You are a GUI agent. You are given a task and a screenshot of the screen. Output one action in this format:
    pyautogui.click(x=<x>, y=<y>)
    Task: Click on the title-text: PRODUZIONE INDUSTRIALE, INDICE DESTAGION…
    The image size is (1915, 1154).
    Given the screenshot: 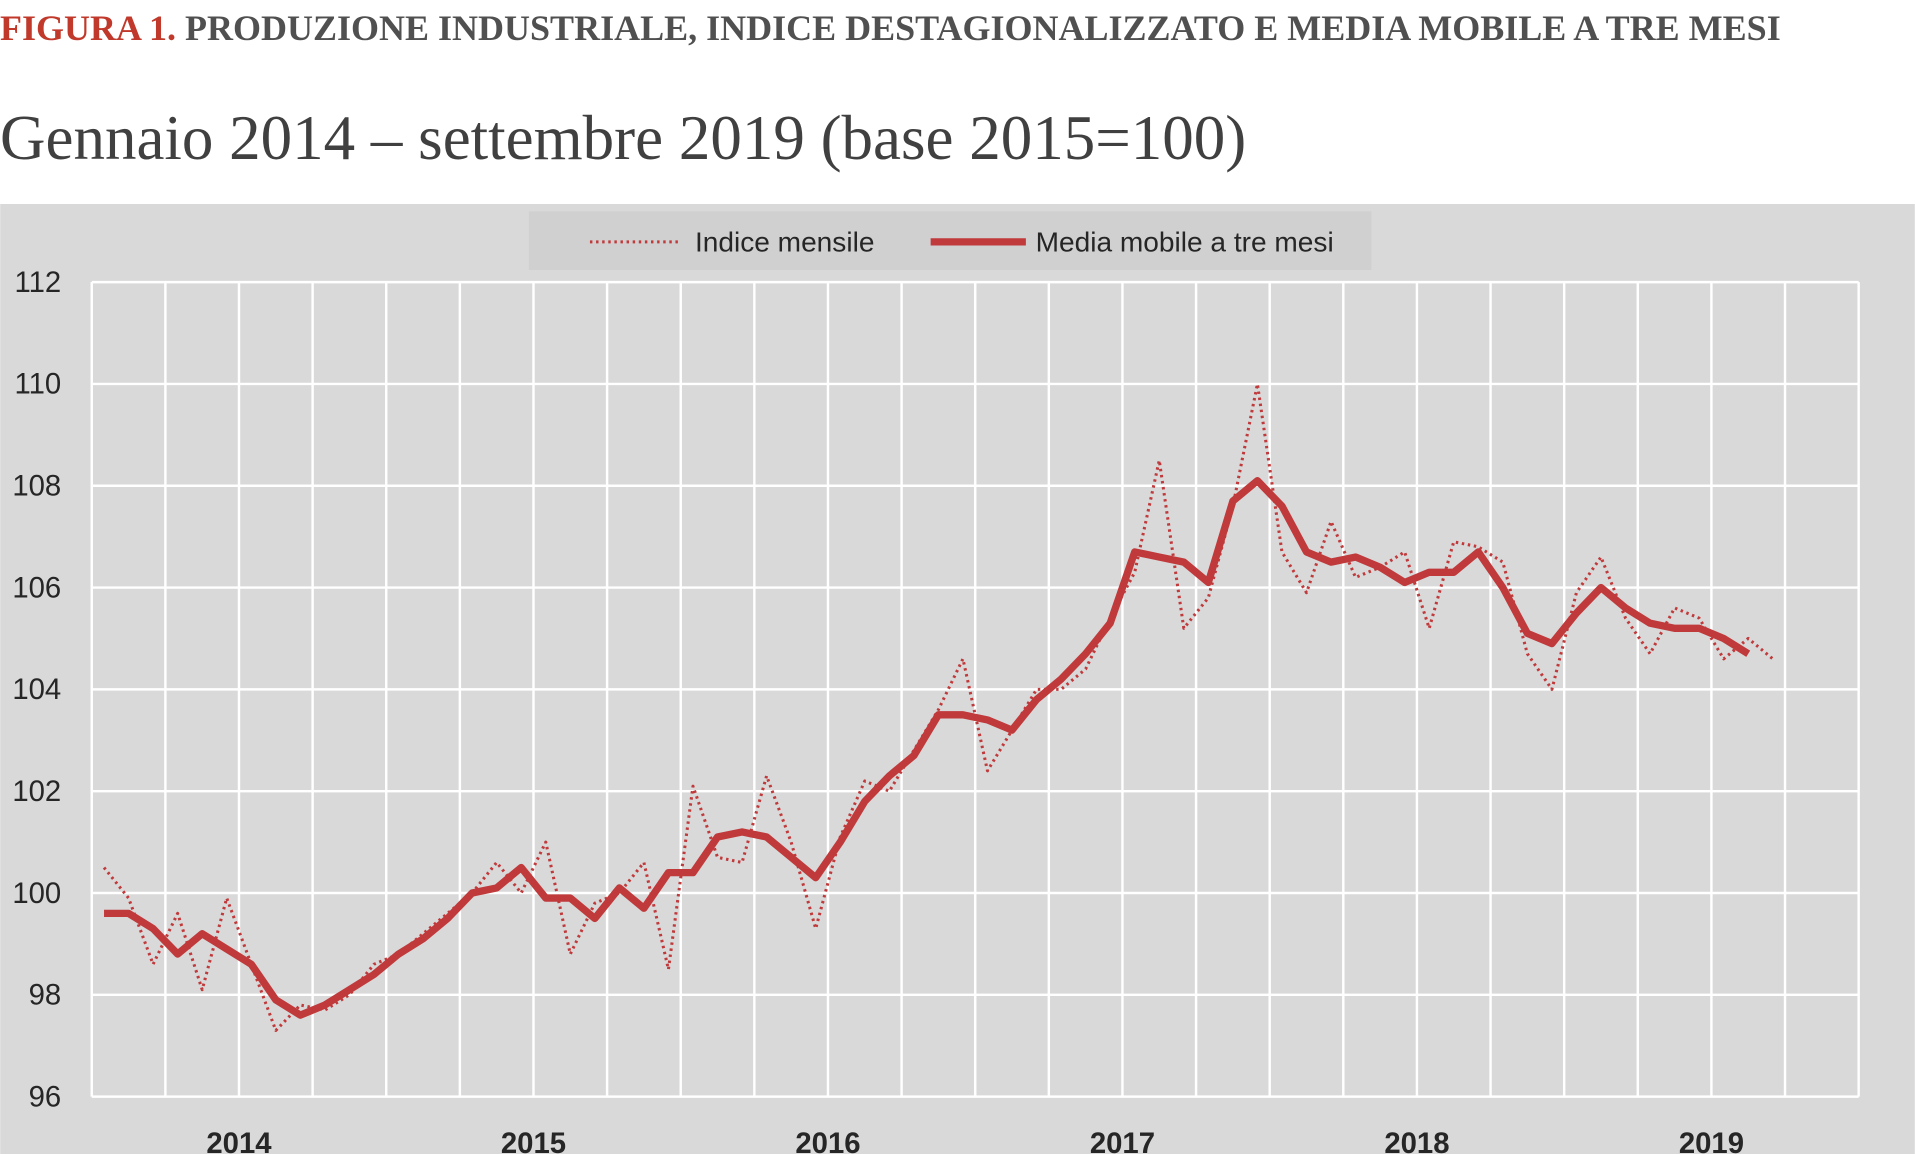 What is the action you would take?
    pyautogui.click(x=983, y=28)
    